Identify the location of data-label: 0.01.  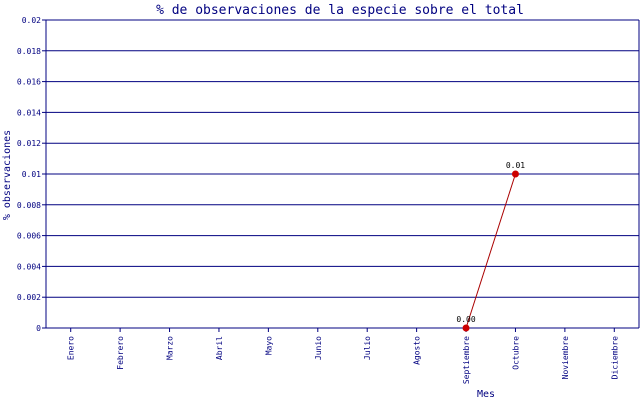
(515, 165).